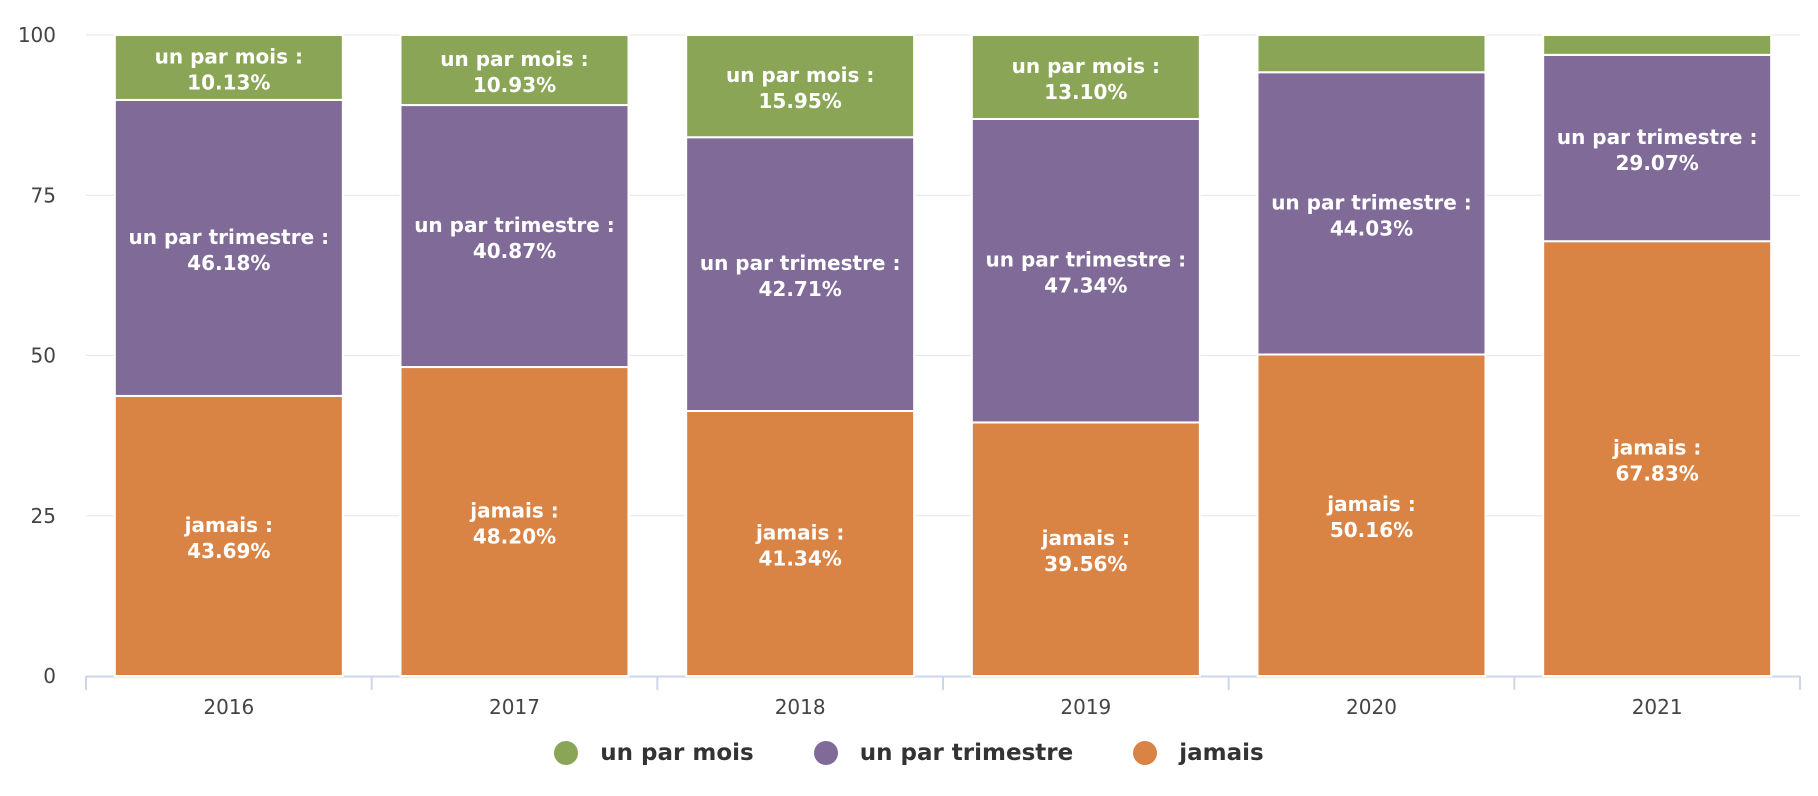 This screenshot has height=796, width=1818. Describe the element at coordinates (1657, 707) in the screenshot. I see `x-tick-label: 2021` at that location.